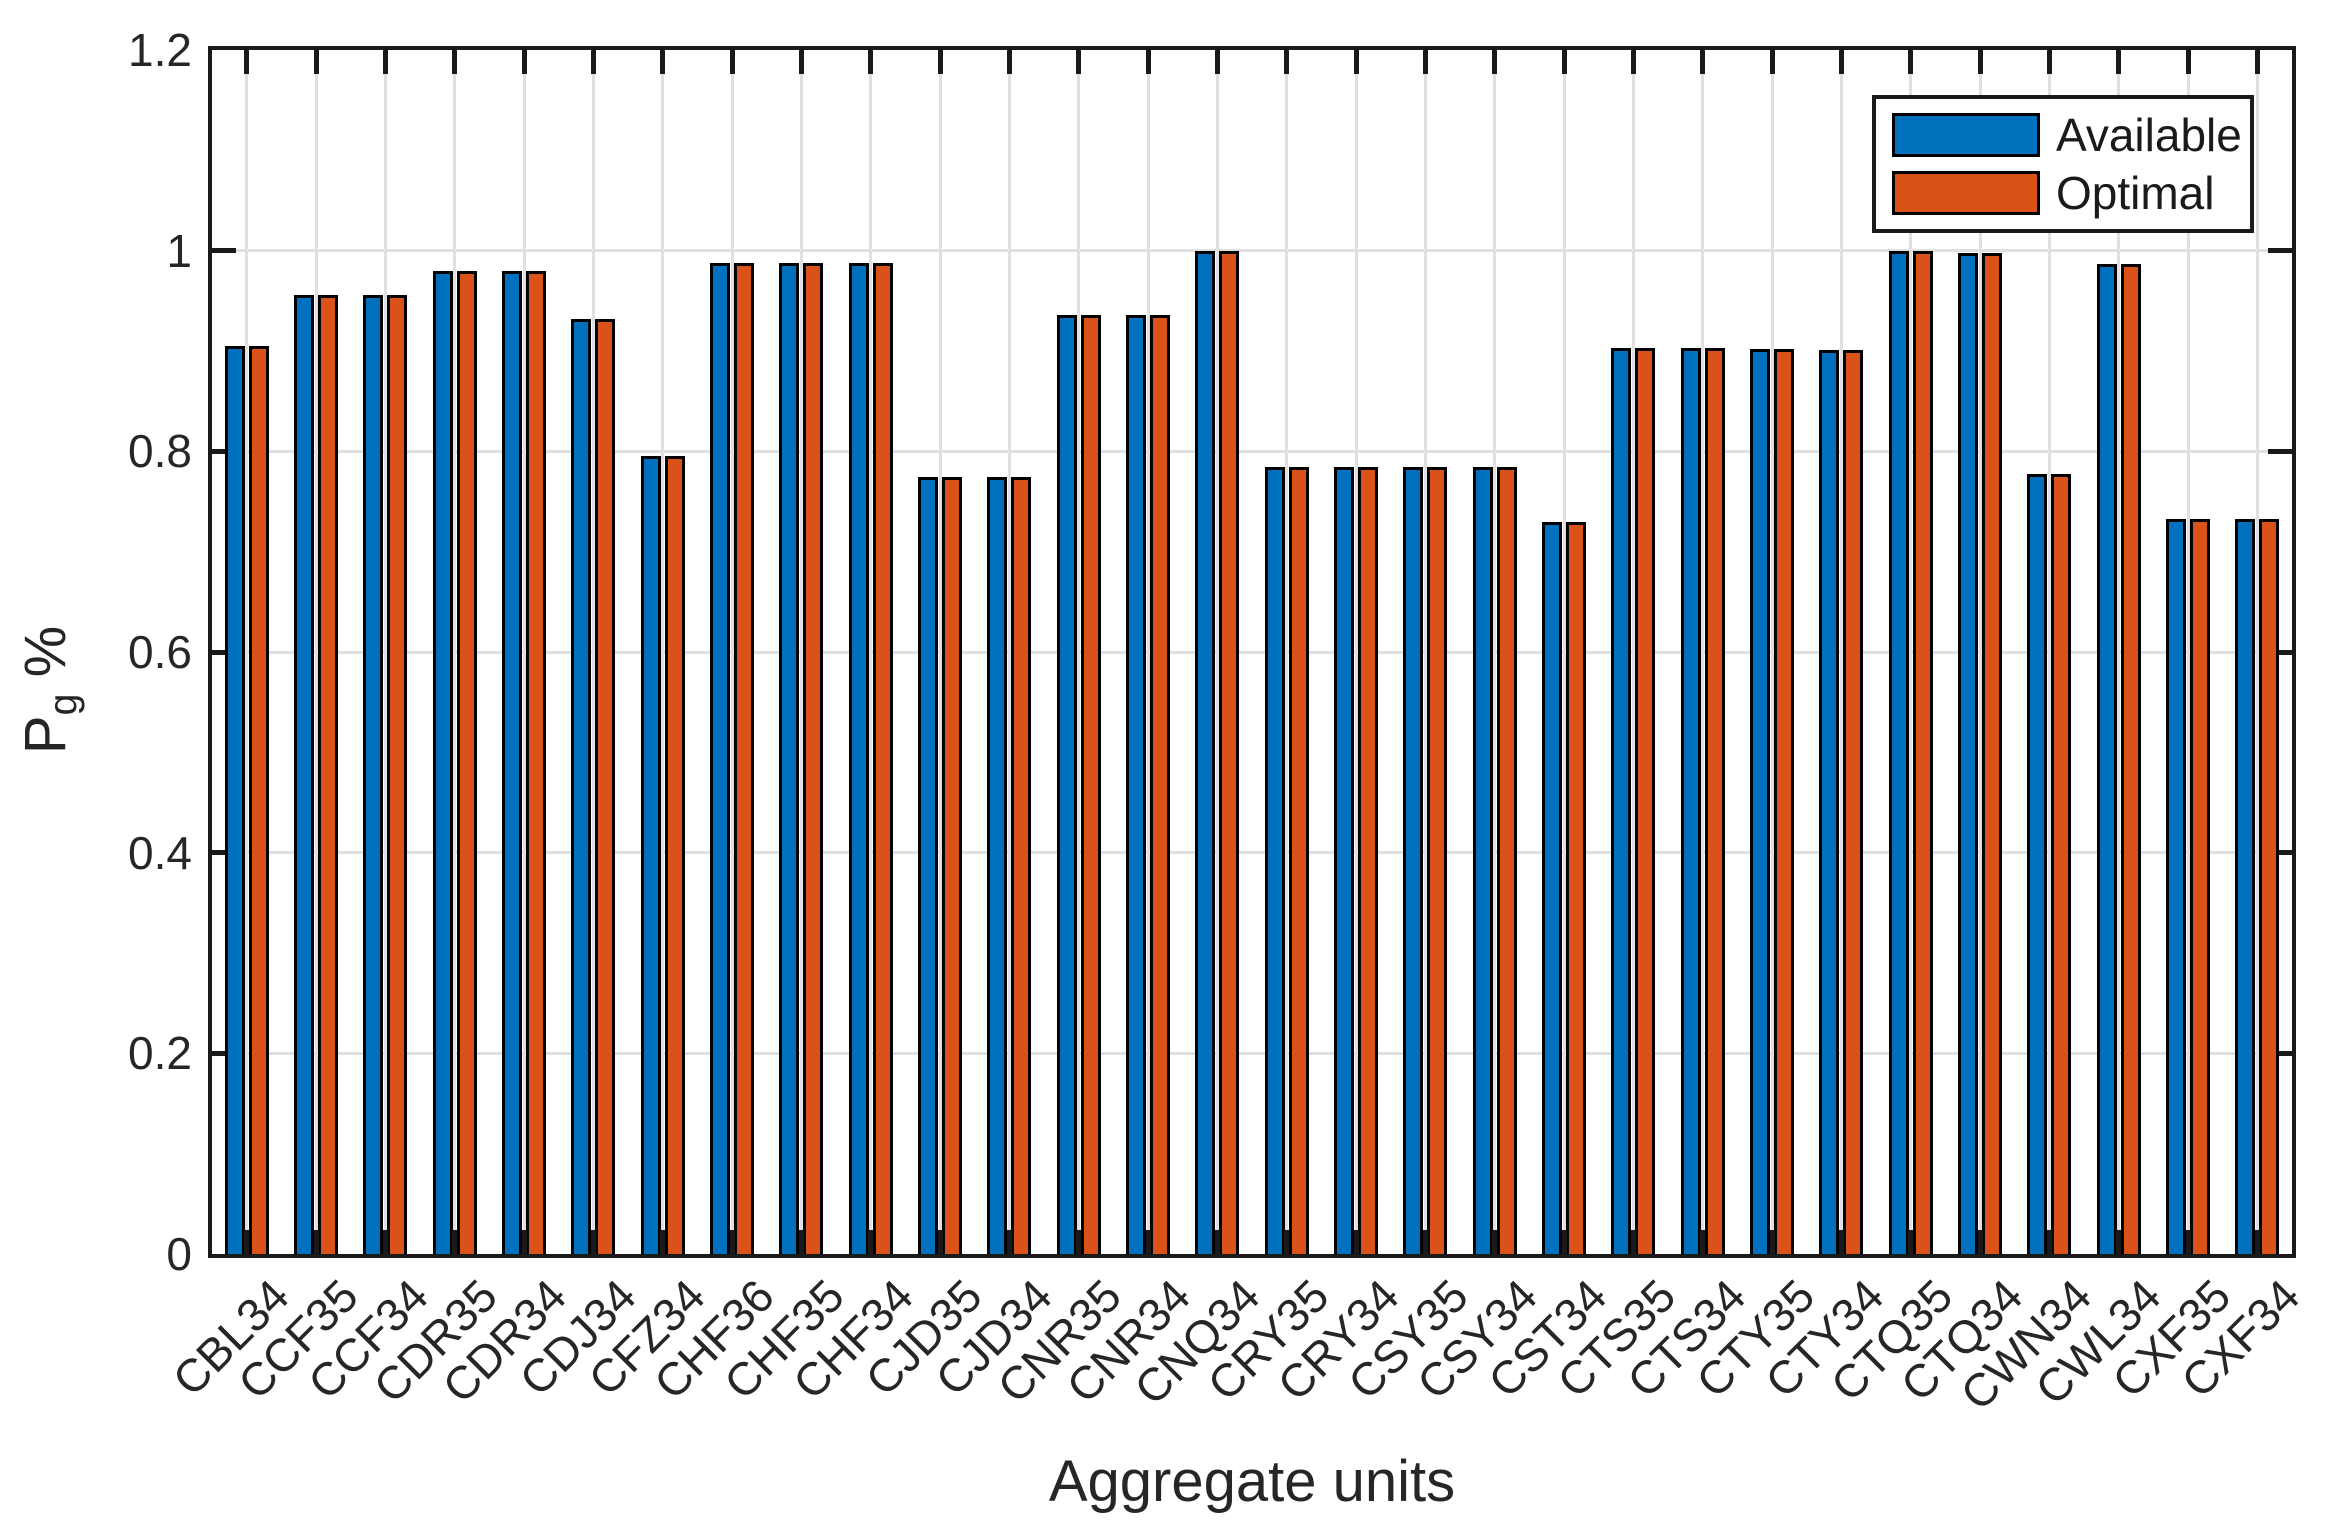  I want to click on legend-item: Optimal, so click(2071, 193).